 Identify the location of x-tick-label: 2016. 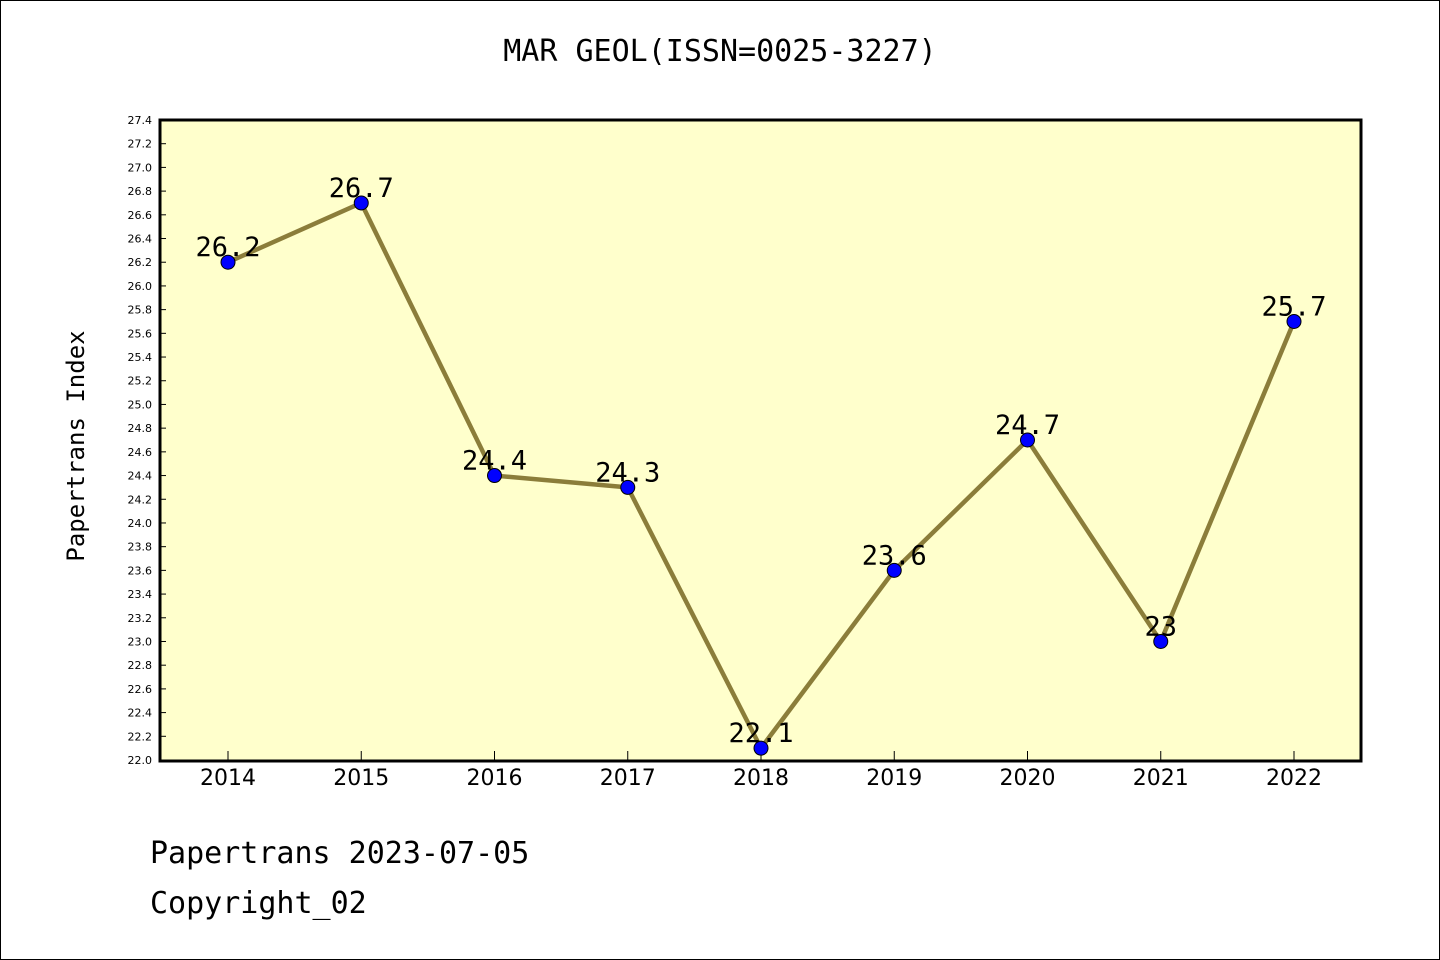
(495, 778).